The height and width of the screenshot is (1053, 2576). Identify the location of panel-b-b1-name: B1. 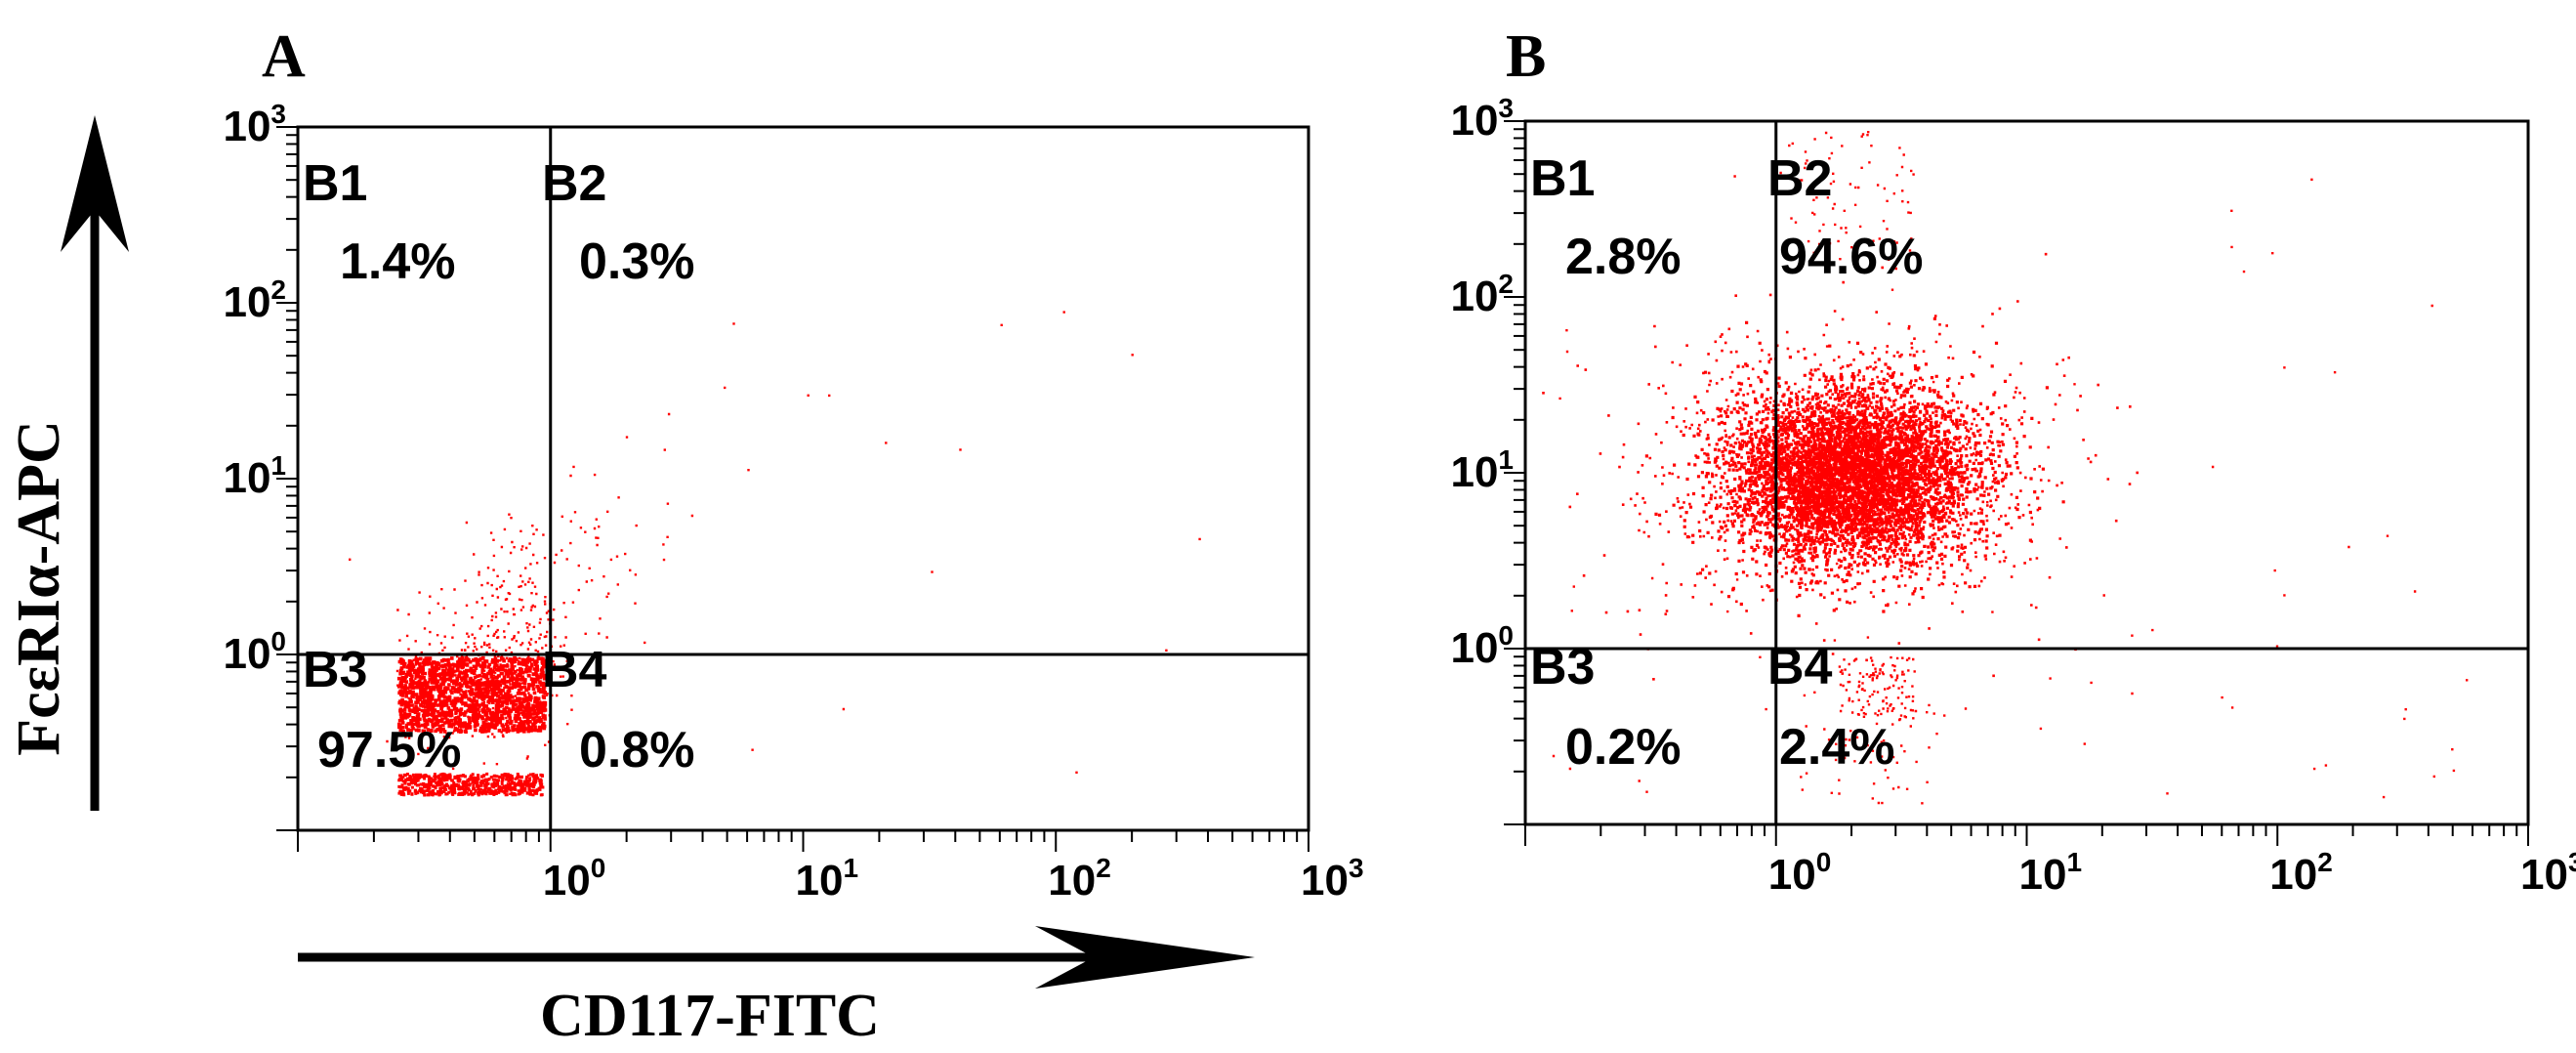
(1562, 178).